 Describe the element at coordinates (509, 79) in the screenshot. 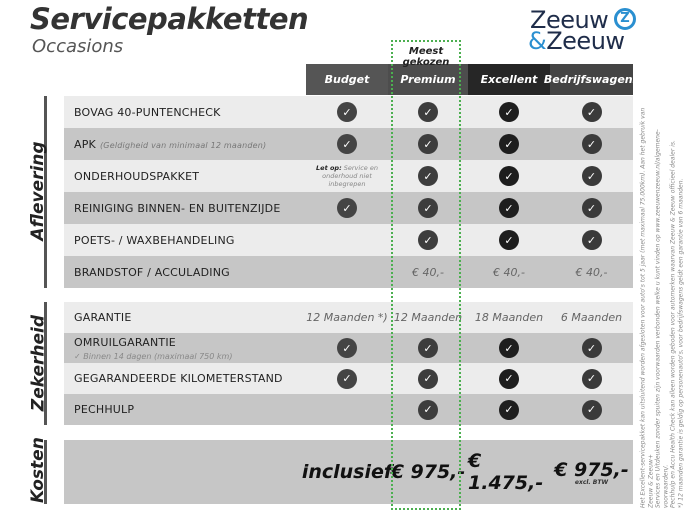

I see `column-header-excellent: Excellent` at that location.